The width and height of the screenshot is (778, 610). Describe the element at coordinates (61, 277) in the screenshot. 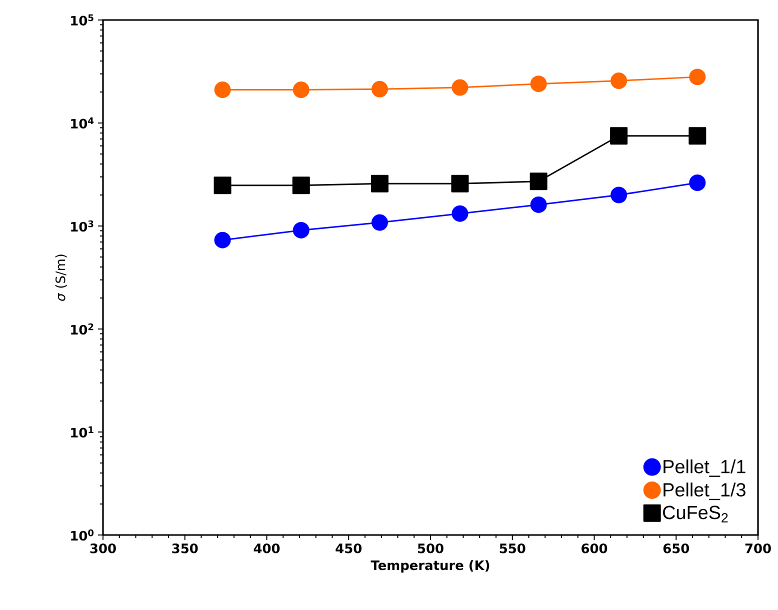

I see `y-axis-title: σ (S/m)` at that location.